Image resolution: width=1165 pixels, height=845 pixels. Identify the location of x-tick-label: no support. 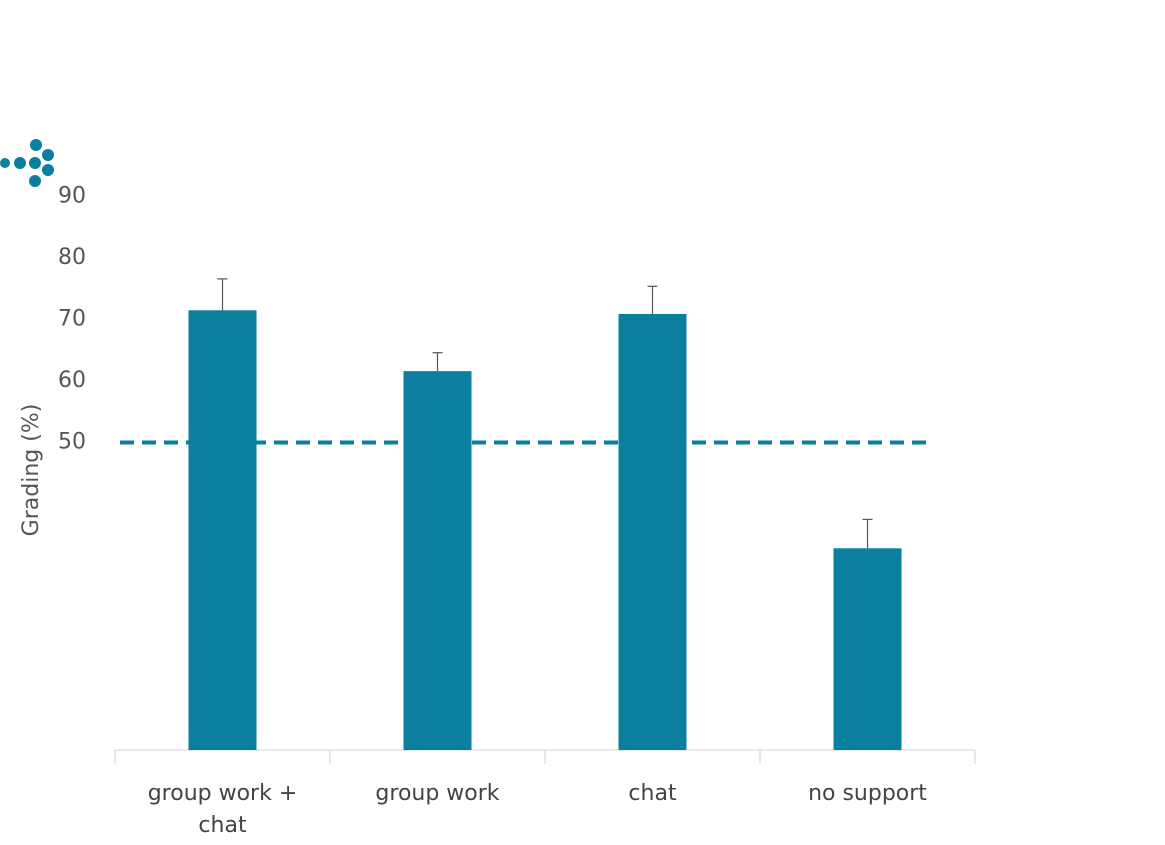
(867, 793).